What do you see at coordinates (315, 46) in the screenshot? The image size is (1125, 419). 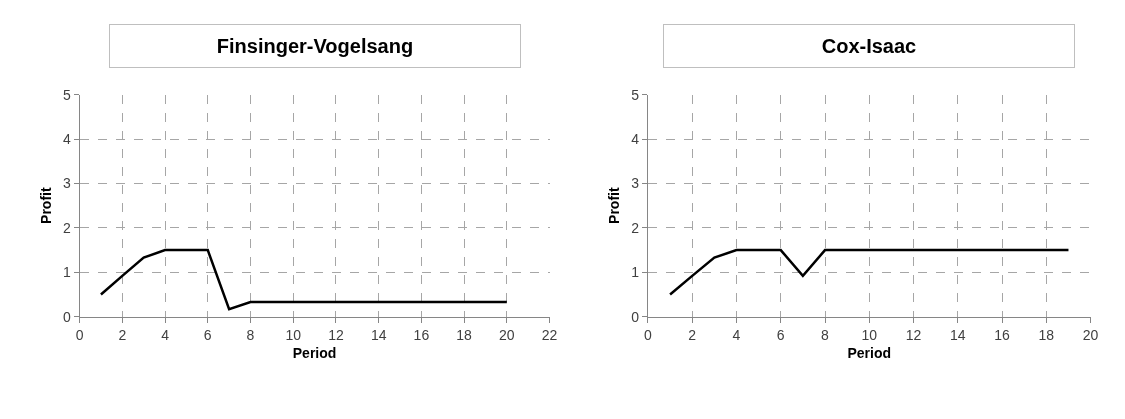 I see `chart-title: Finsinger-Vogelsang` at bounding box center [315, 46].